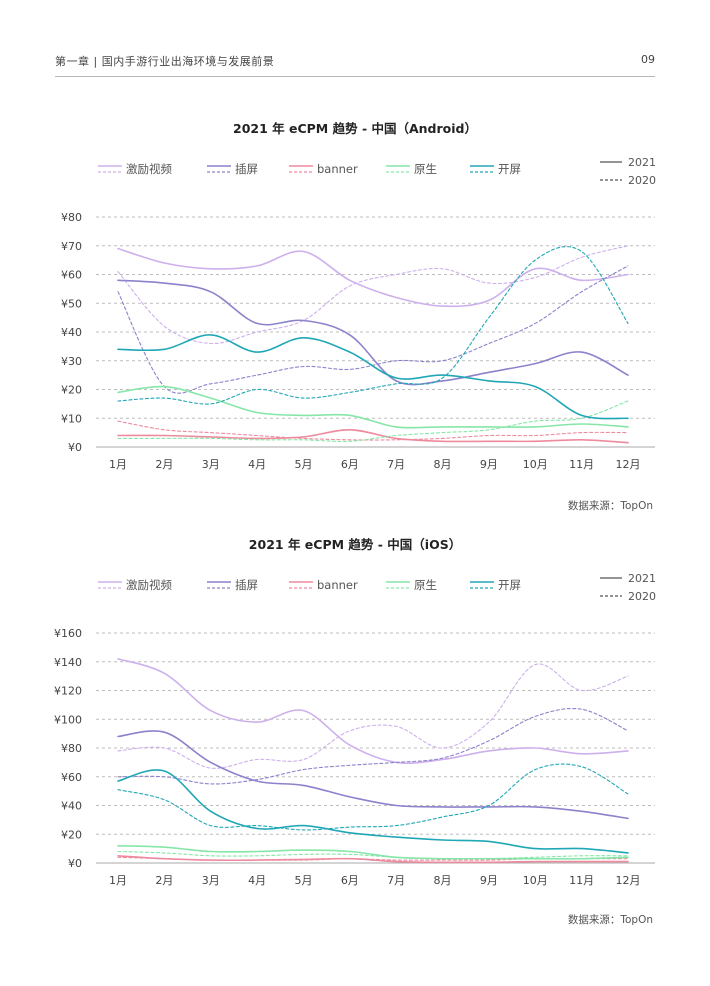 This screenshot has width=710, height=986. What do you see at coordinates (71, 246) in the screenshot?
I see `y-tick-label: ¥70` at bounding box center [71, 246].